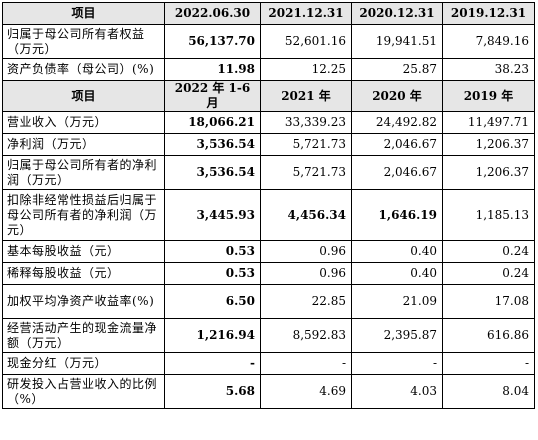  What do you see at coordinates (397, 301) in the screenshot?
I see `cell-value: 21.09` at bounding box center [397, 301].